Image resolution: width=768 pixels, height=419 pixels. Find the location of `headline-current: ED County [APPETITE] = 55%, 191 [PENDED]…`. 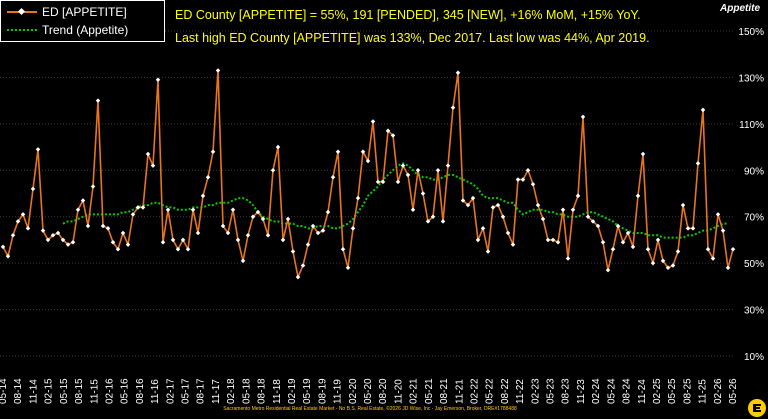

headline-current: ED County [APPETITE] = 55%, 191 [PENDED]… is located at coordinates (408, 15).